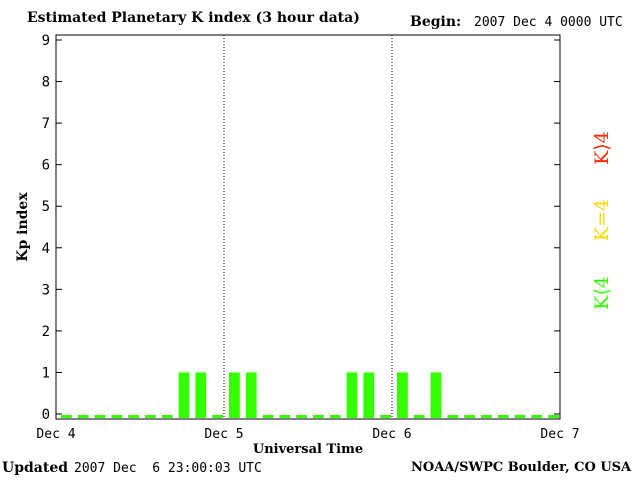  What do you see at coordinates (35, 468) in the screenshot?
I see `updated-label: Updated` at bounding box center [35, 468].